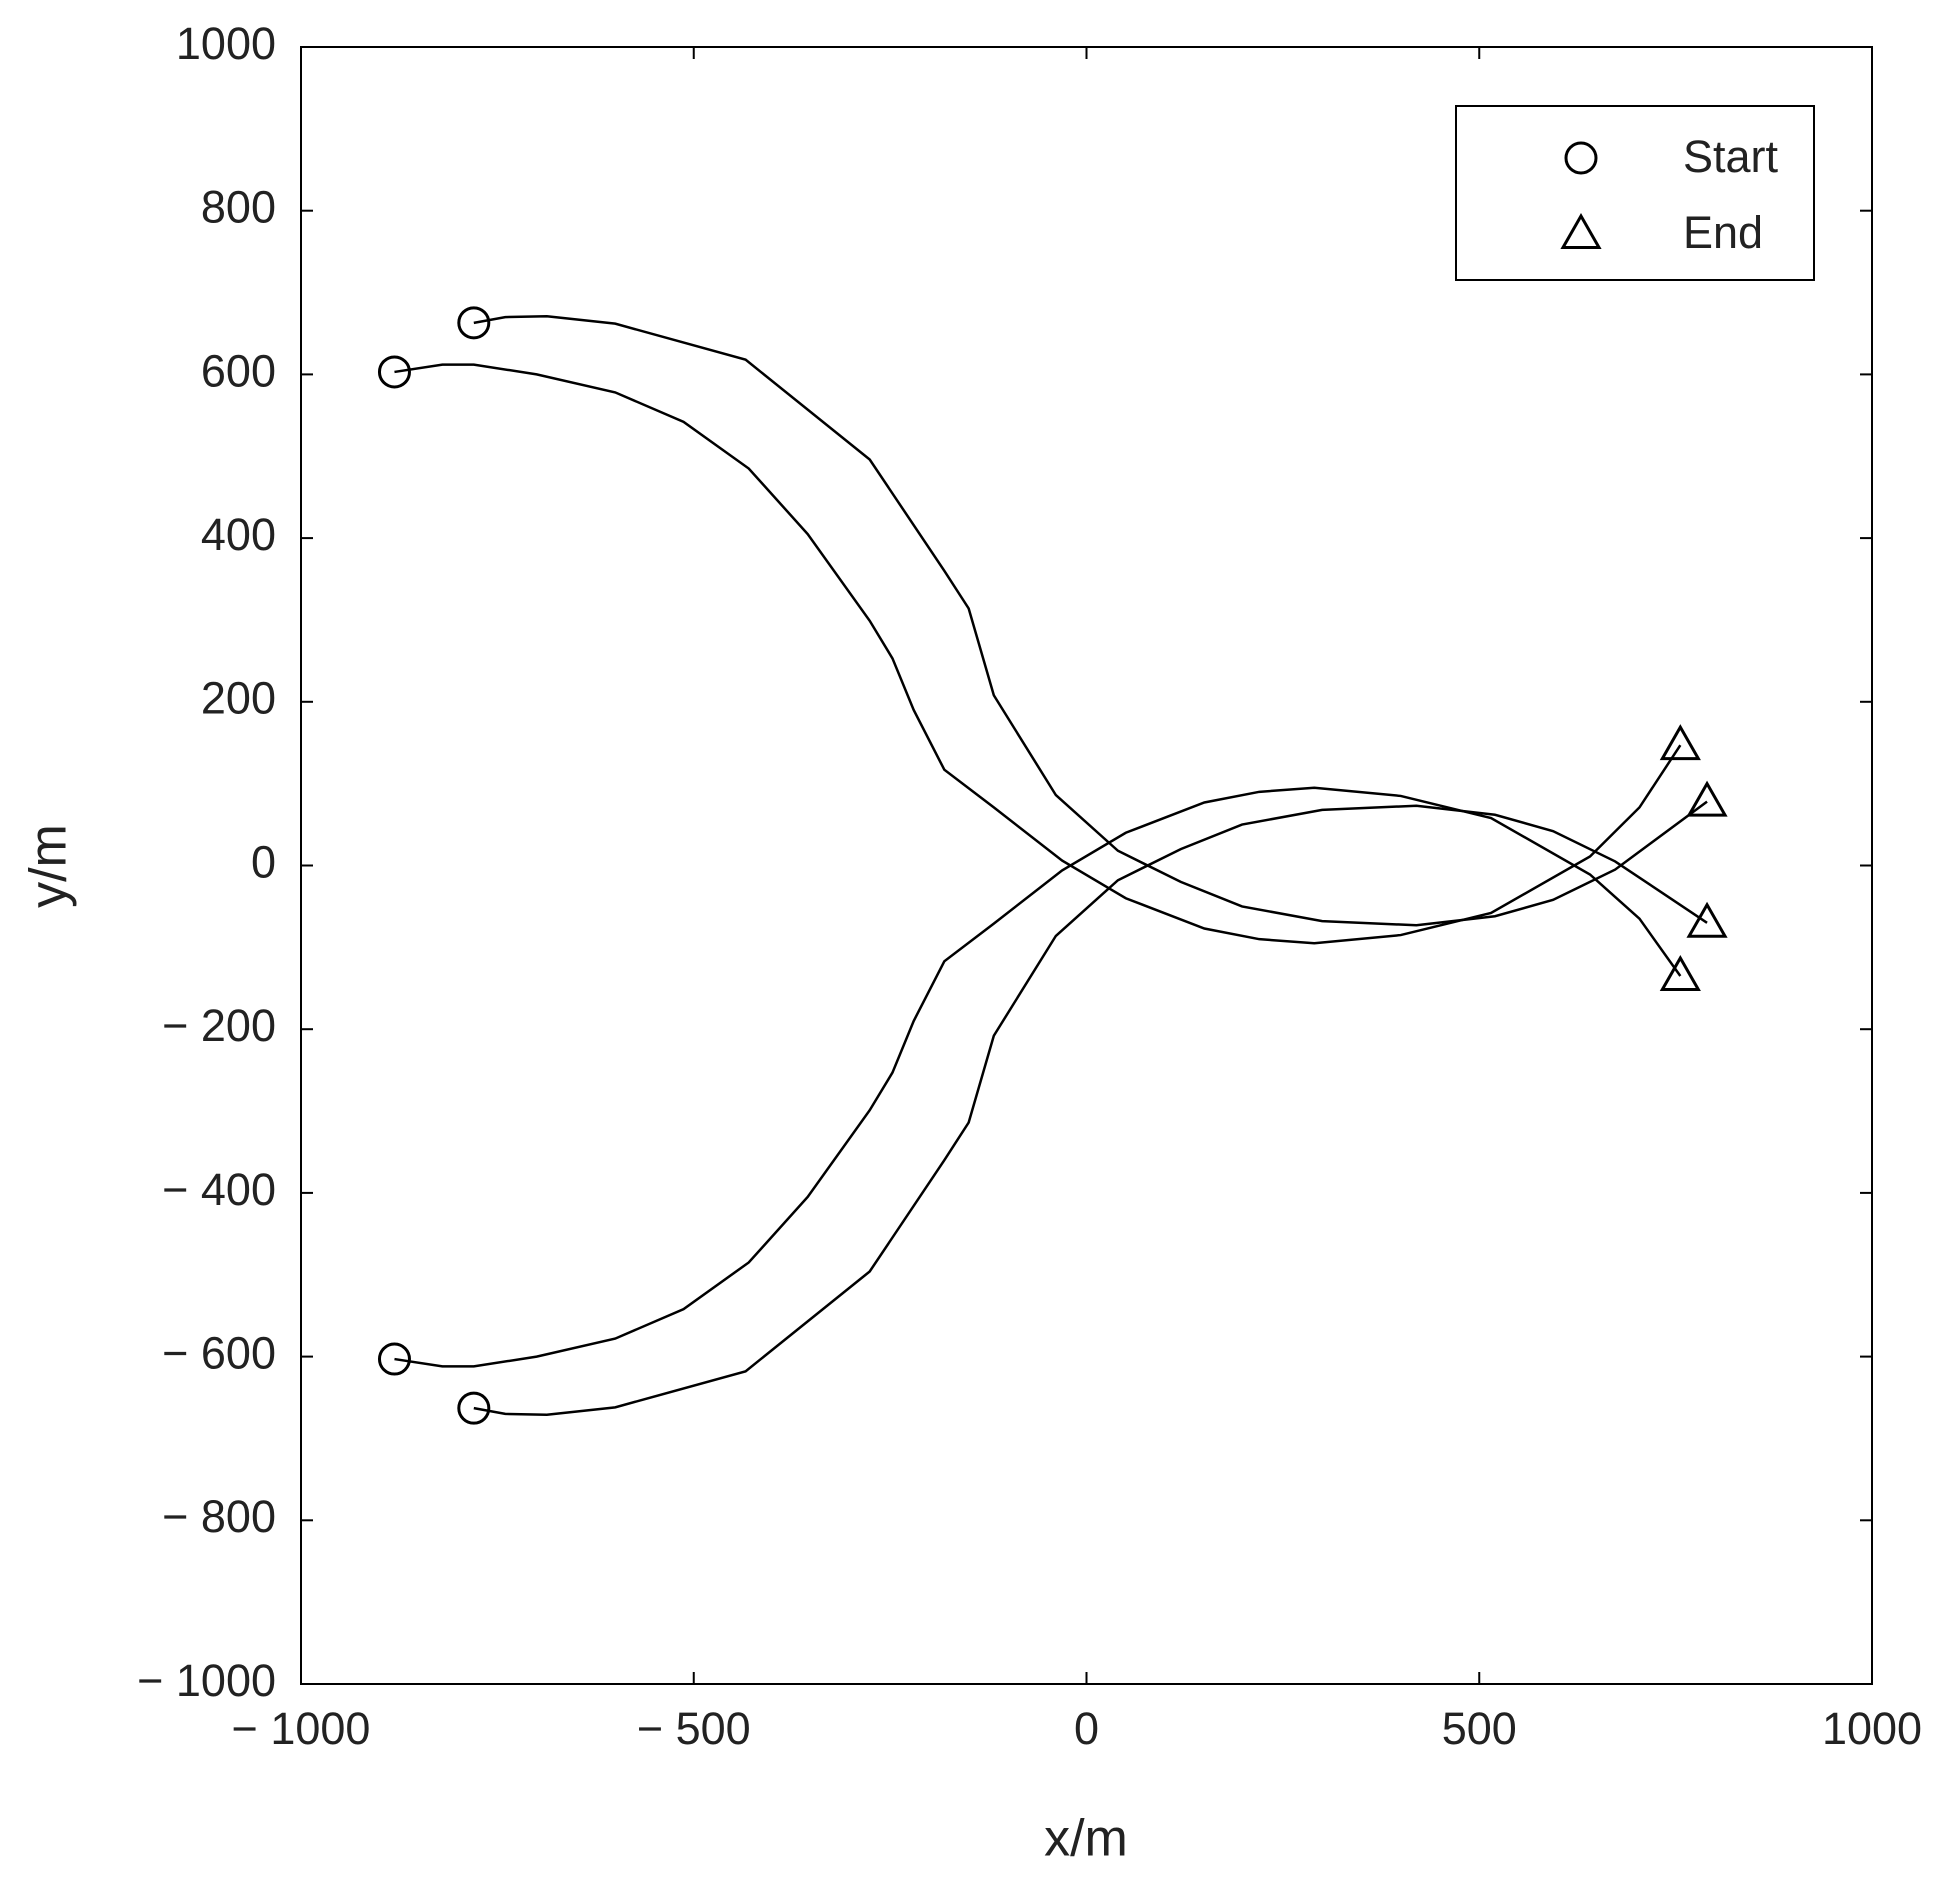 Image resolution: width=1948 pixels, height=1890 pixels. Describe the element at coordinates (301, 1728) in the screenshot. I see `x-tick-label: − 1000` at that location.